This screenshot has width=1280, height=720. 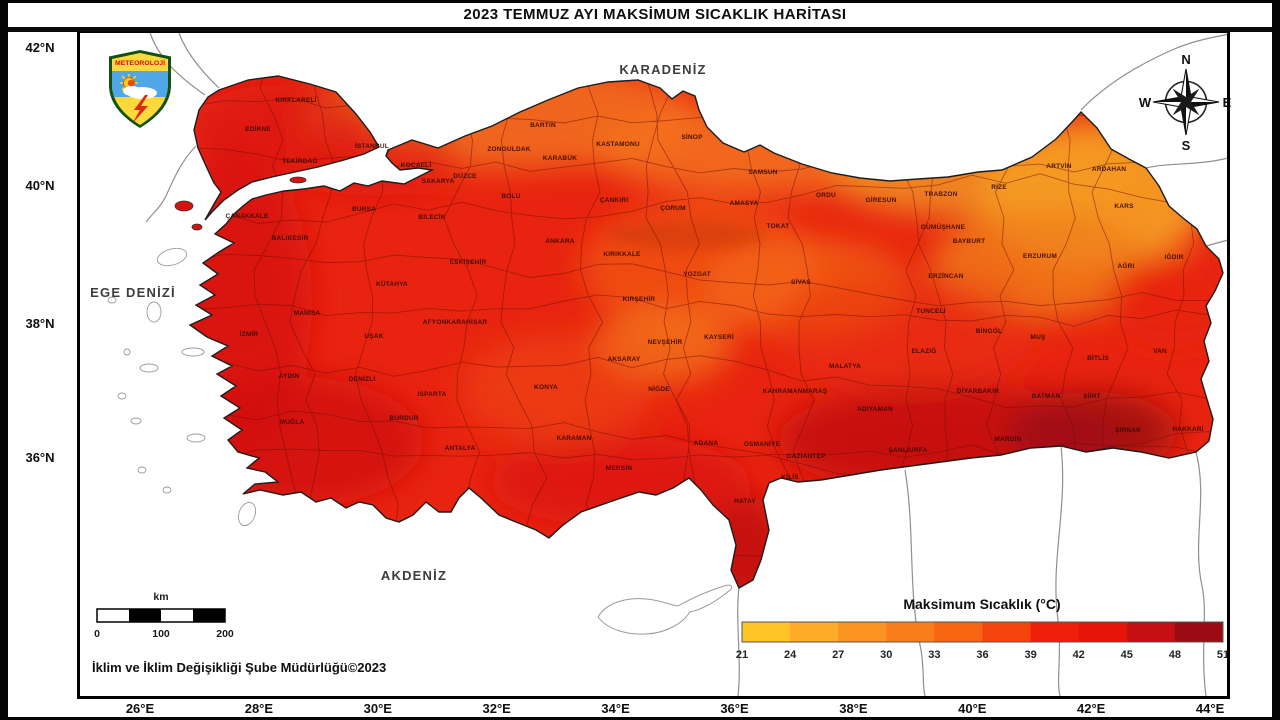 What do you see at coordinates (662, 69) in the screenshot?
I see `sea-label-black-sea: KARADENİZ` at bounding box center [662, 69].